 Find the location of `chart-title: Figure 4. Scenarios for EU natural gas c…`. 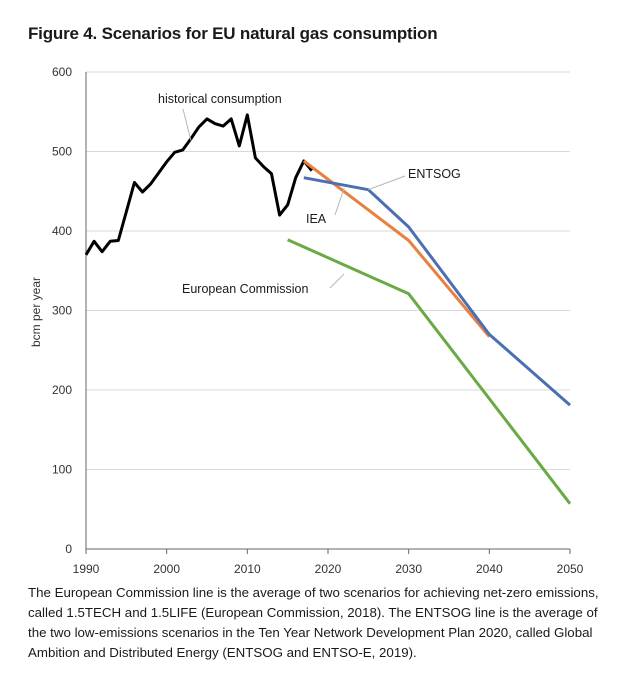

chart-title: Figure 4. Scenarios for EU natural gas c… is located at coordinates (233, 33).